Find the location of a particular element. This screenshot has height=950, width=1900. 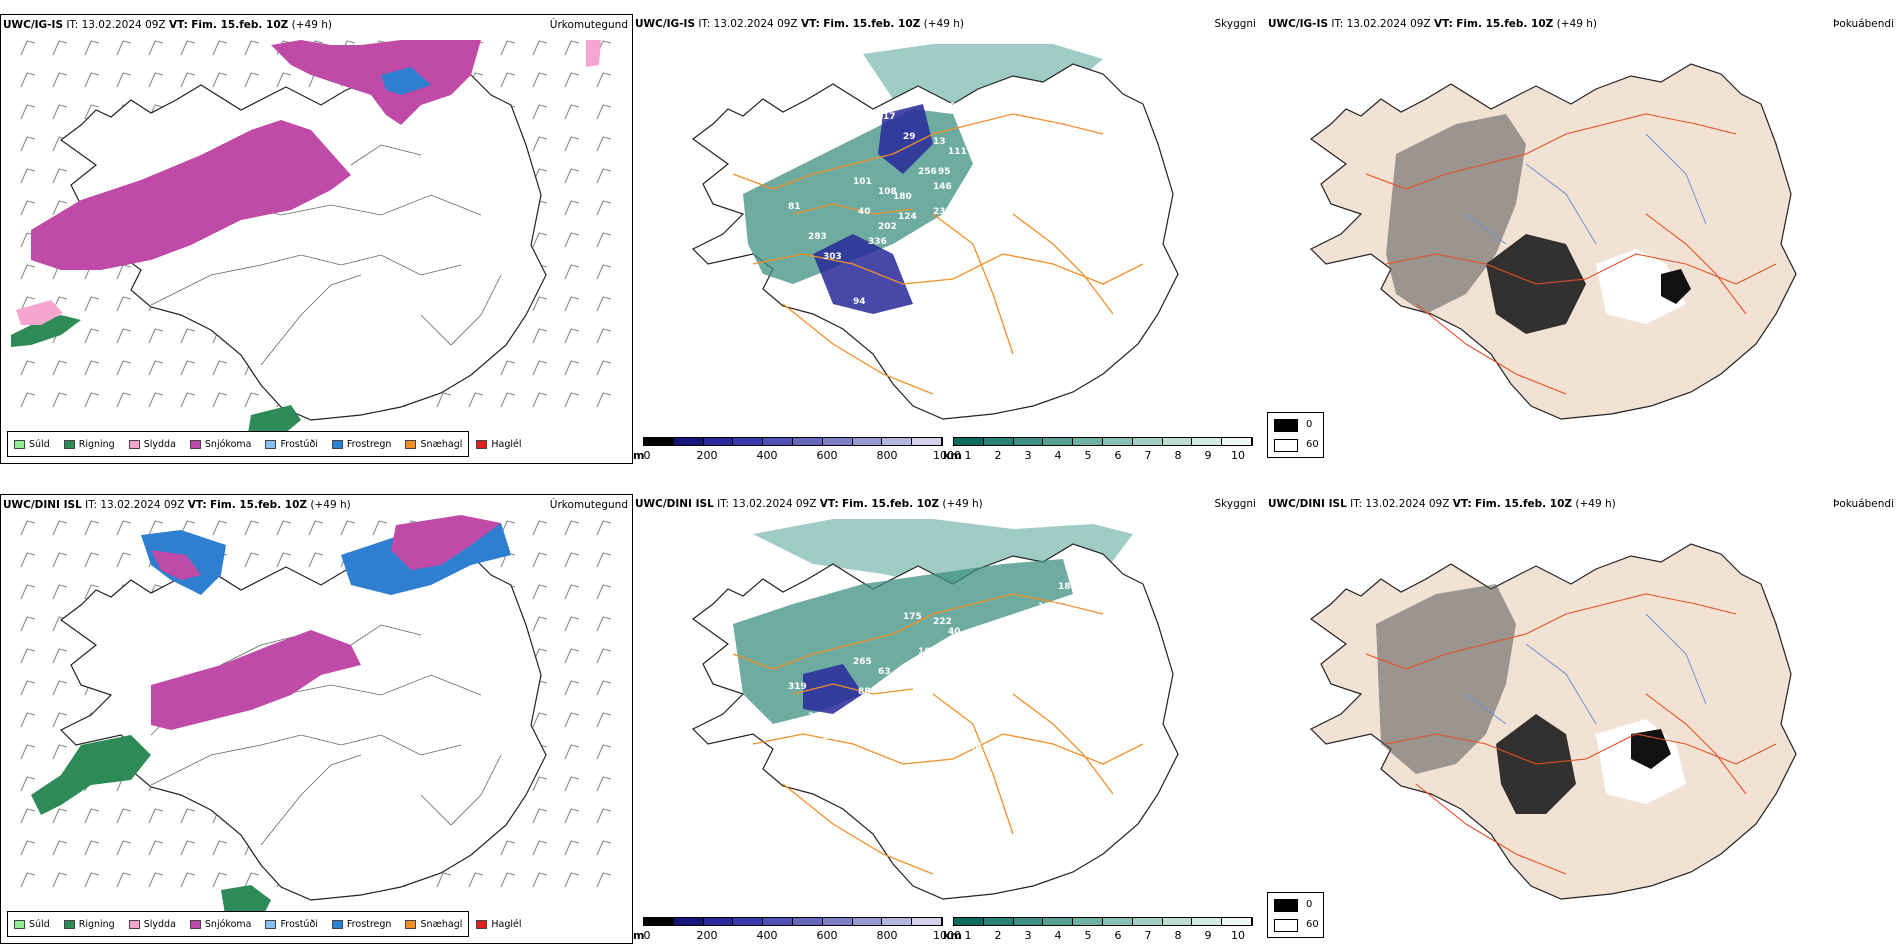

legend-item: Frostúði is located at coordinates (291, 924).